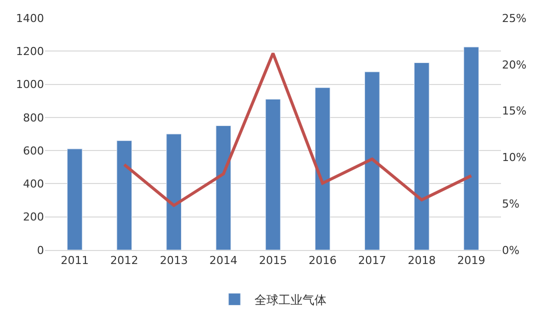 The height and width of the screenshot is (326, 556). What do you see at coordinates (30, 51) in the screenshot?
I see `y-tick-label: 1200` at bounding box center [30, 51].